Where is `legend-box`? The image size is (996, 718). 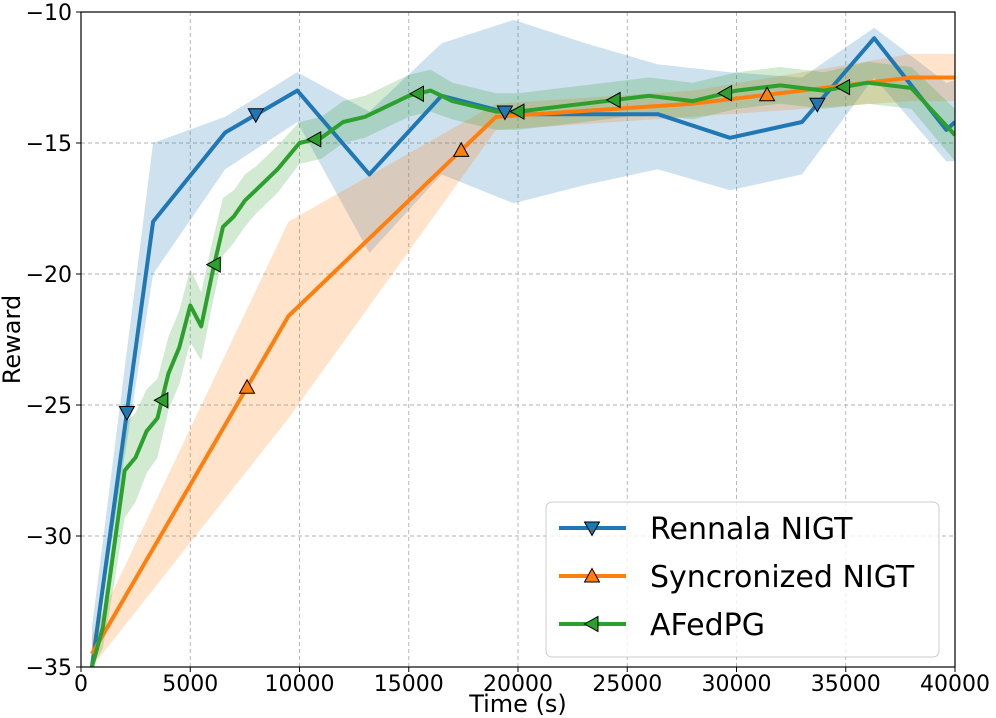 legend-box is located at coordinates (742, 579).